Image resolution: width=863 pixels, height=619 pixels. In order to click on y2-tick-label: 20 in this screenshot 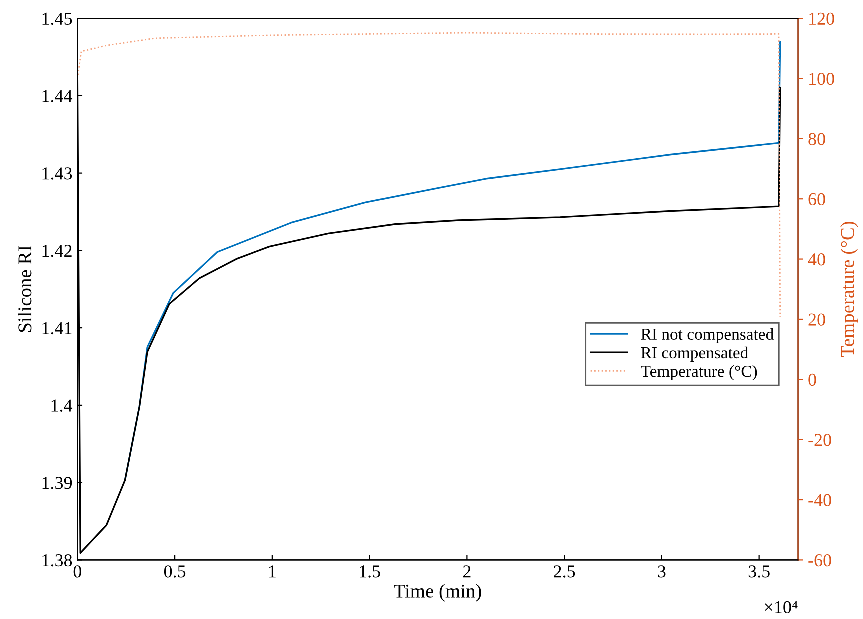, I will do `click(817, 320)`.